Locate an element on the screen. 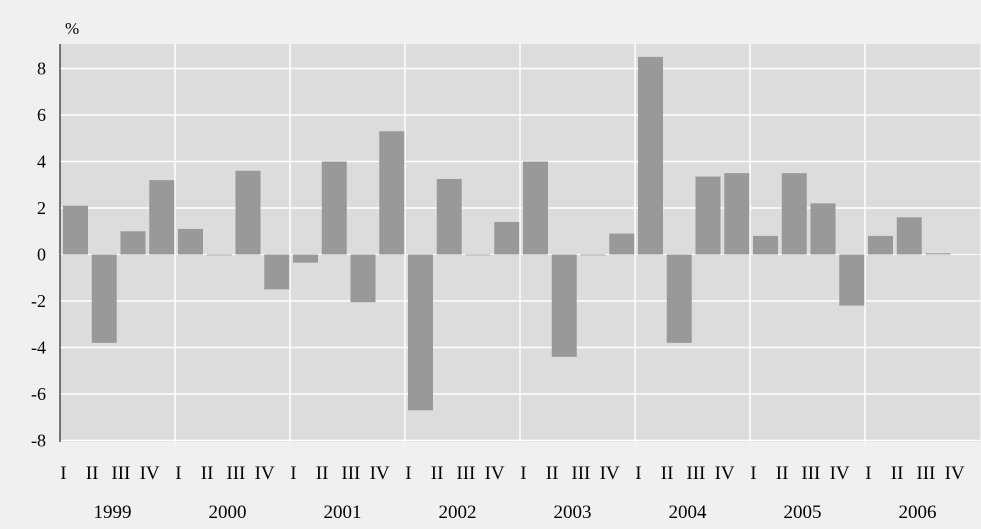  x-tick-label-year: 2001 is located at coordinates (343, 512).